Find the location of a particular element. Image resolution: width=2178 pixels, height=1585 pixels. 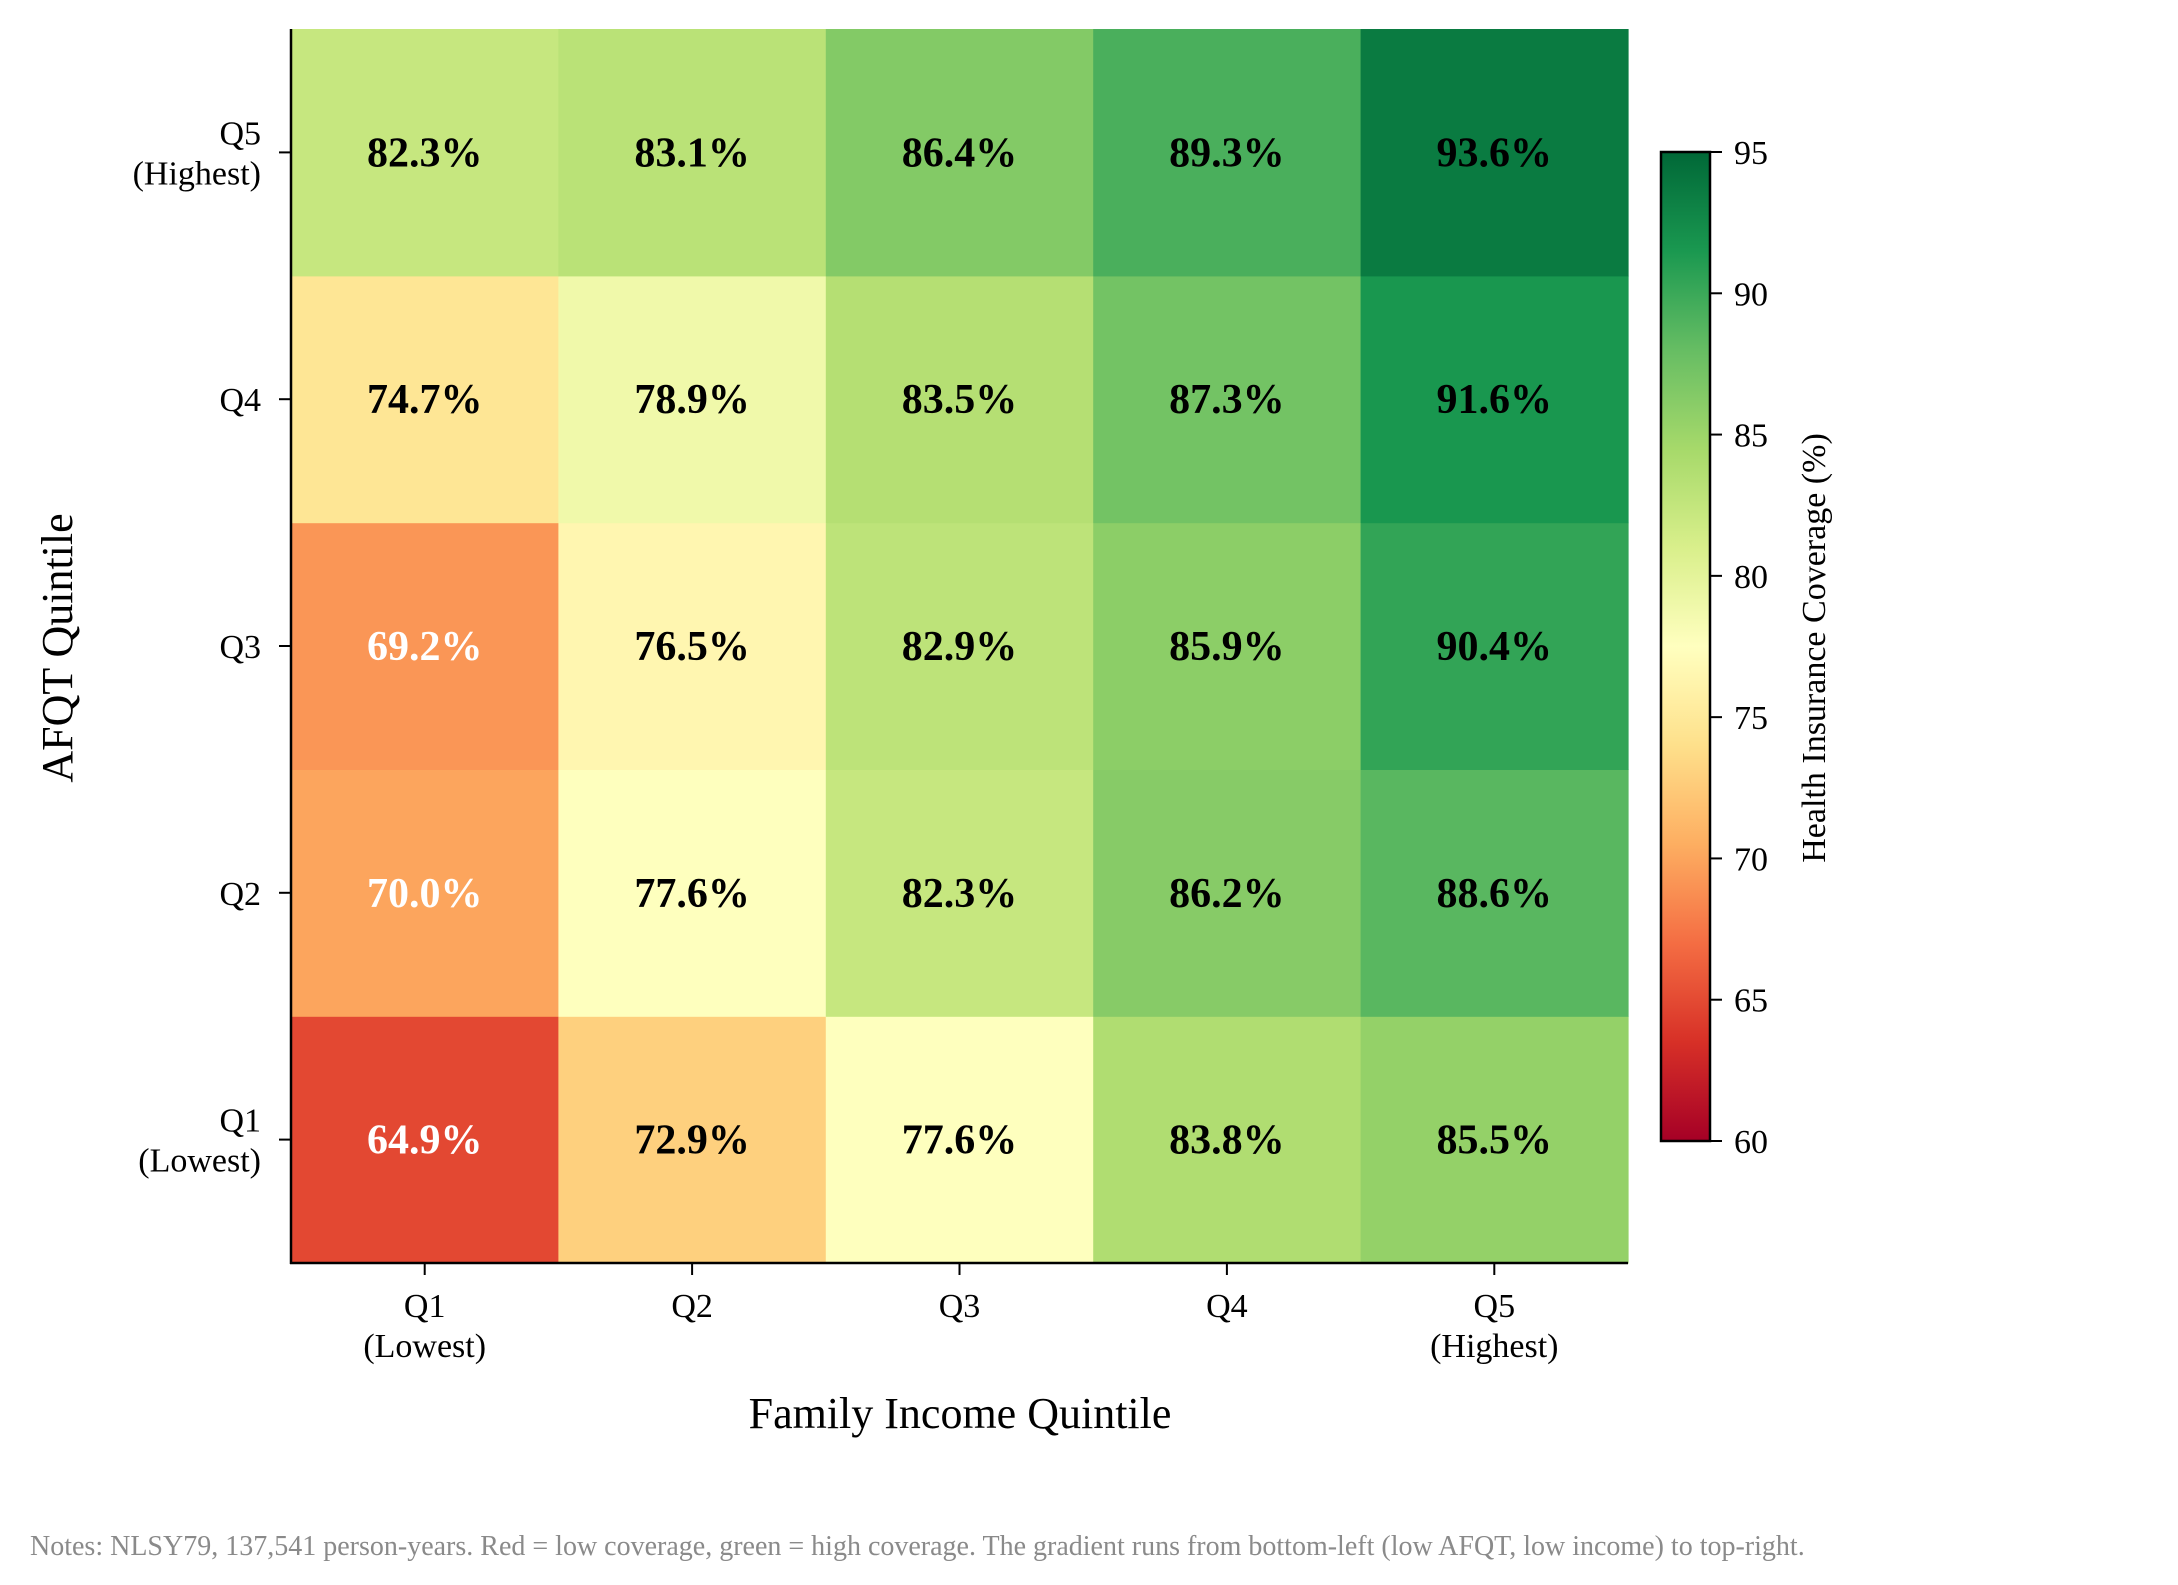

cell-value-label: 88.6% is located at coordinates (1495, 894).